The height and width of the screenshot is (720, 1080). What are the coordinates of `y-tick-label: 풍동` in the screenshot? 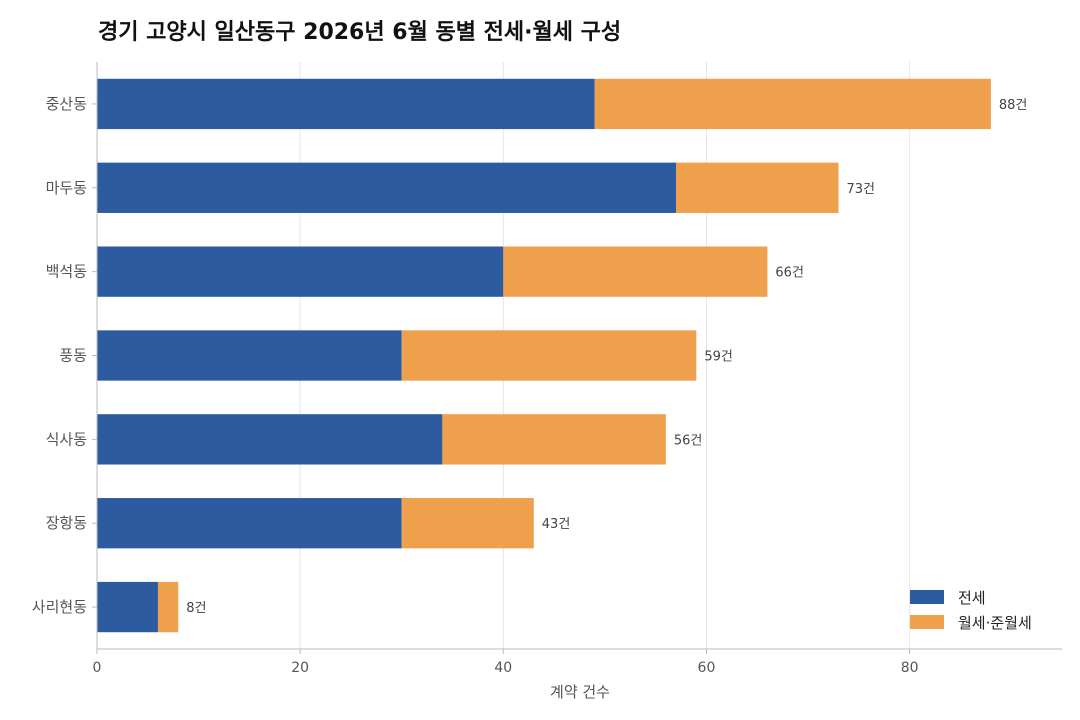 It's located at (73, 356).